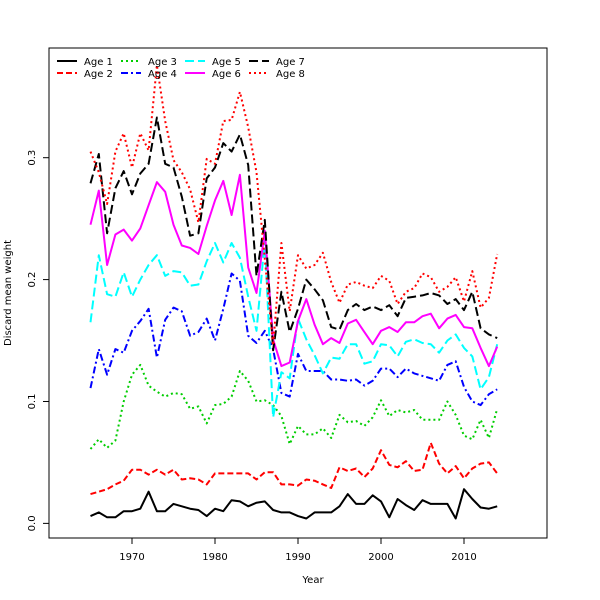 Image resolution: width=600 pixels, height=600 pixels. Describe the element at coordinates (290, 74) in the screenshot. I see `legend-label-age-8: Age 8` at that location.